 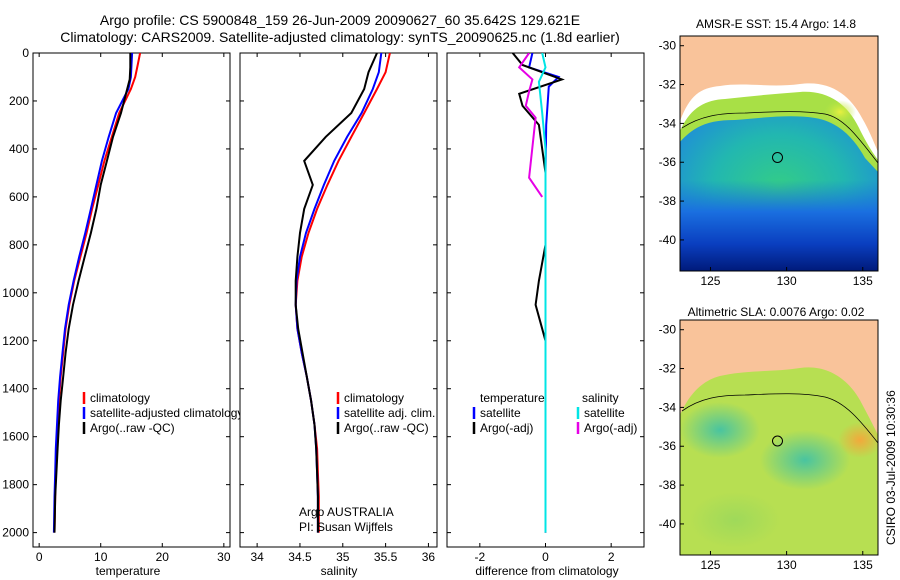 I want to click on sst-map-ticks: 125 130 135 -30 -32 -34 -36 -38 -40, so click(x=766, y=163).